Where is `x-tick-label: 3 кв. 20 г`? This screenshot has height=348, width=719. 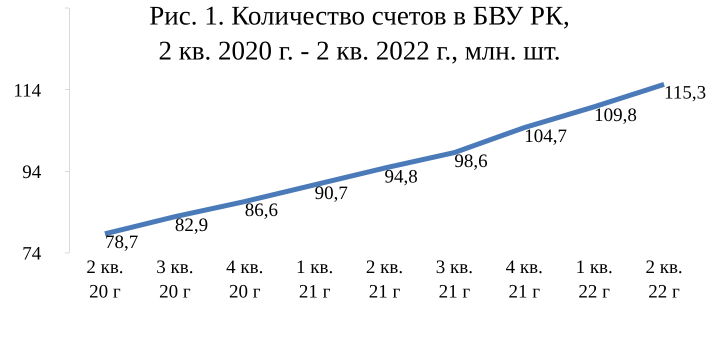 x-tick-label: 3 кв. 20 г is located at coordinates (175, 280).